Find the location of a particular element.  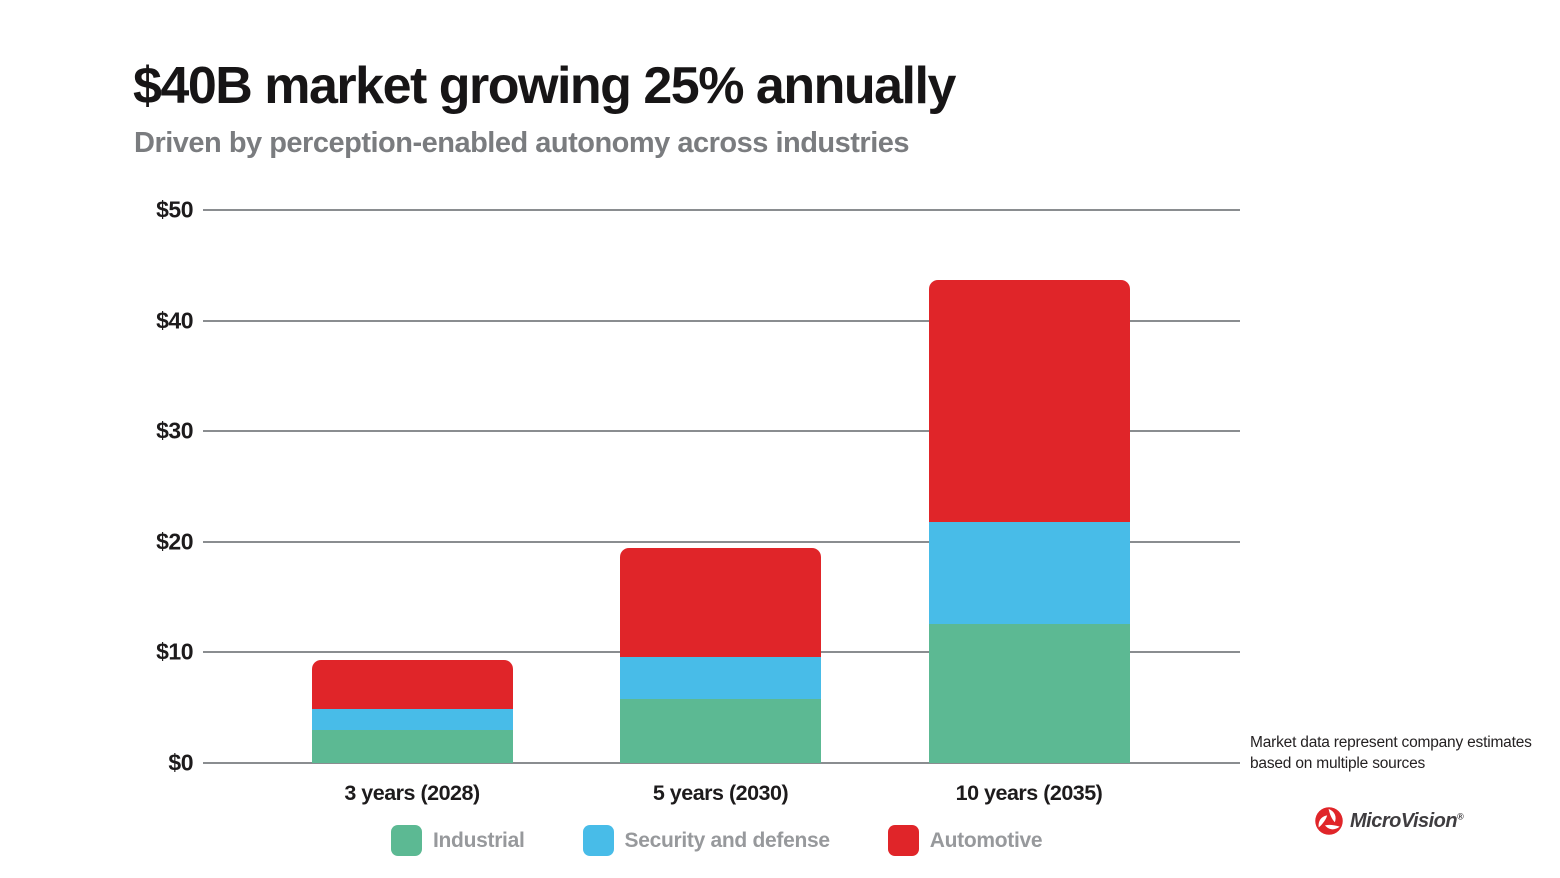

chart-legend: Industrial Security and defense Automotive is located at coordinates (717, 840).